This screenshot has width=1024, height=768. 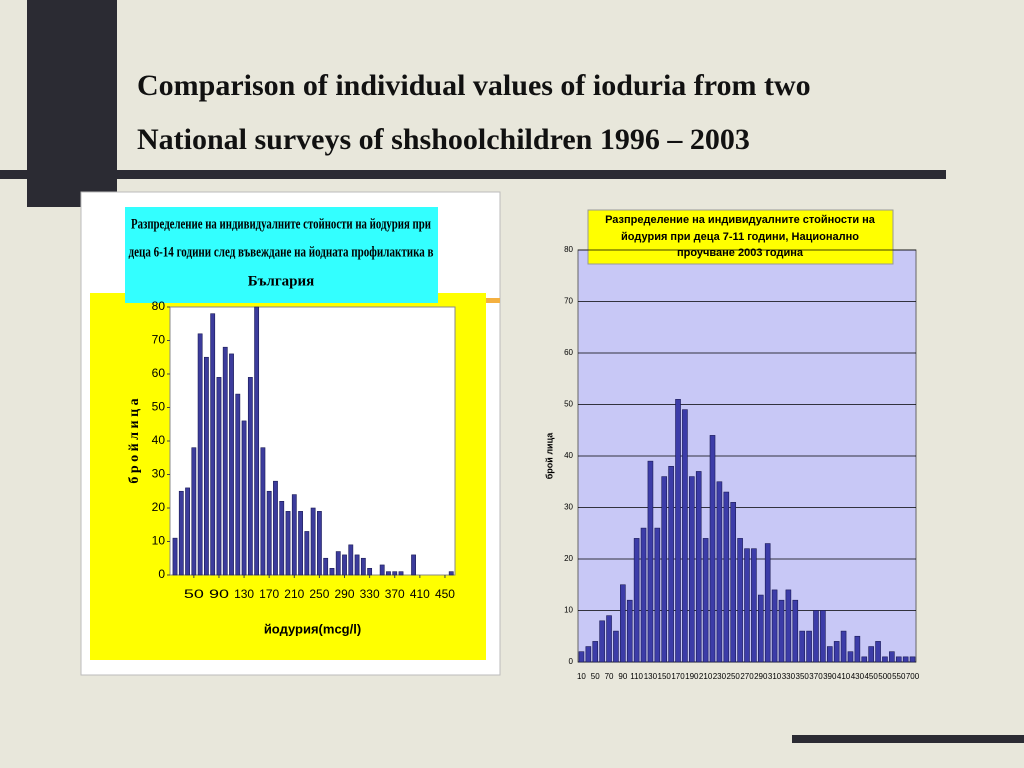 What do you see at coordinates (493, 300) in the screenshot?
I see `decor` at bounding box center [493, 300].